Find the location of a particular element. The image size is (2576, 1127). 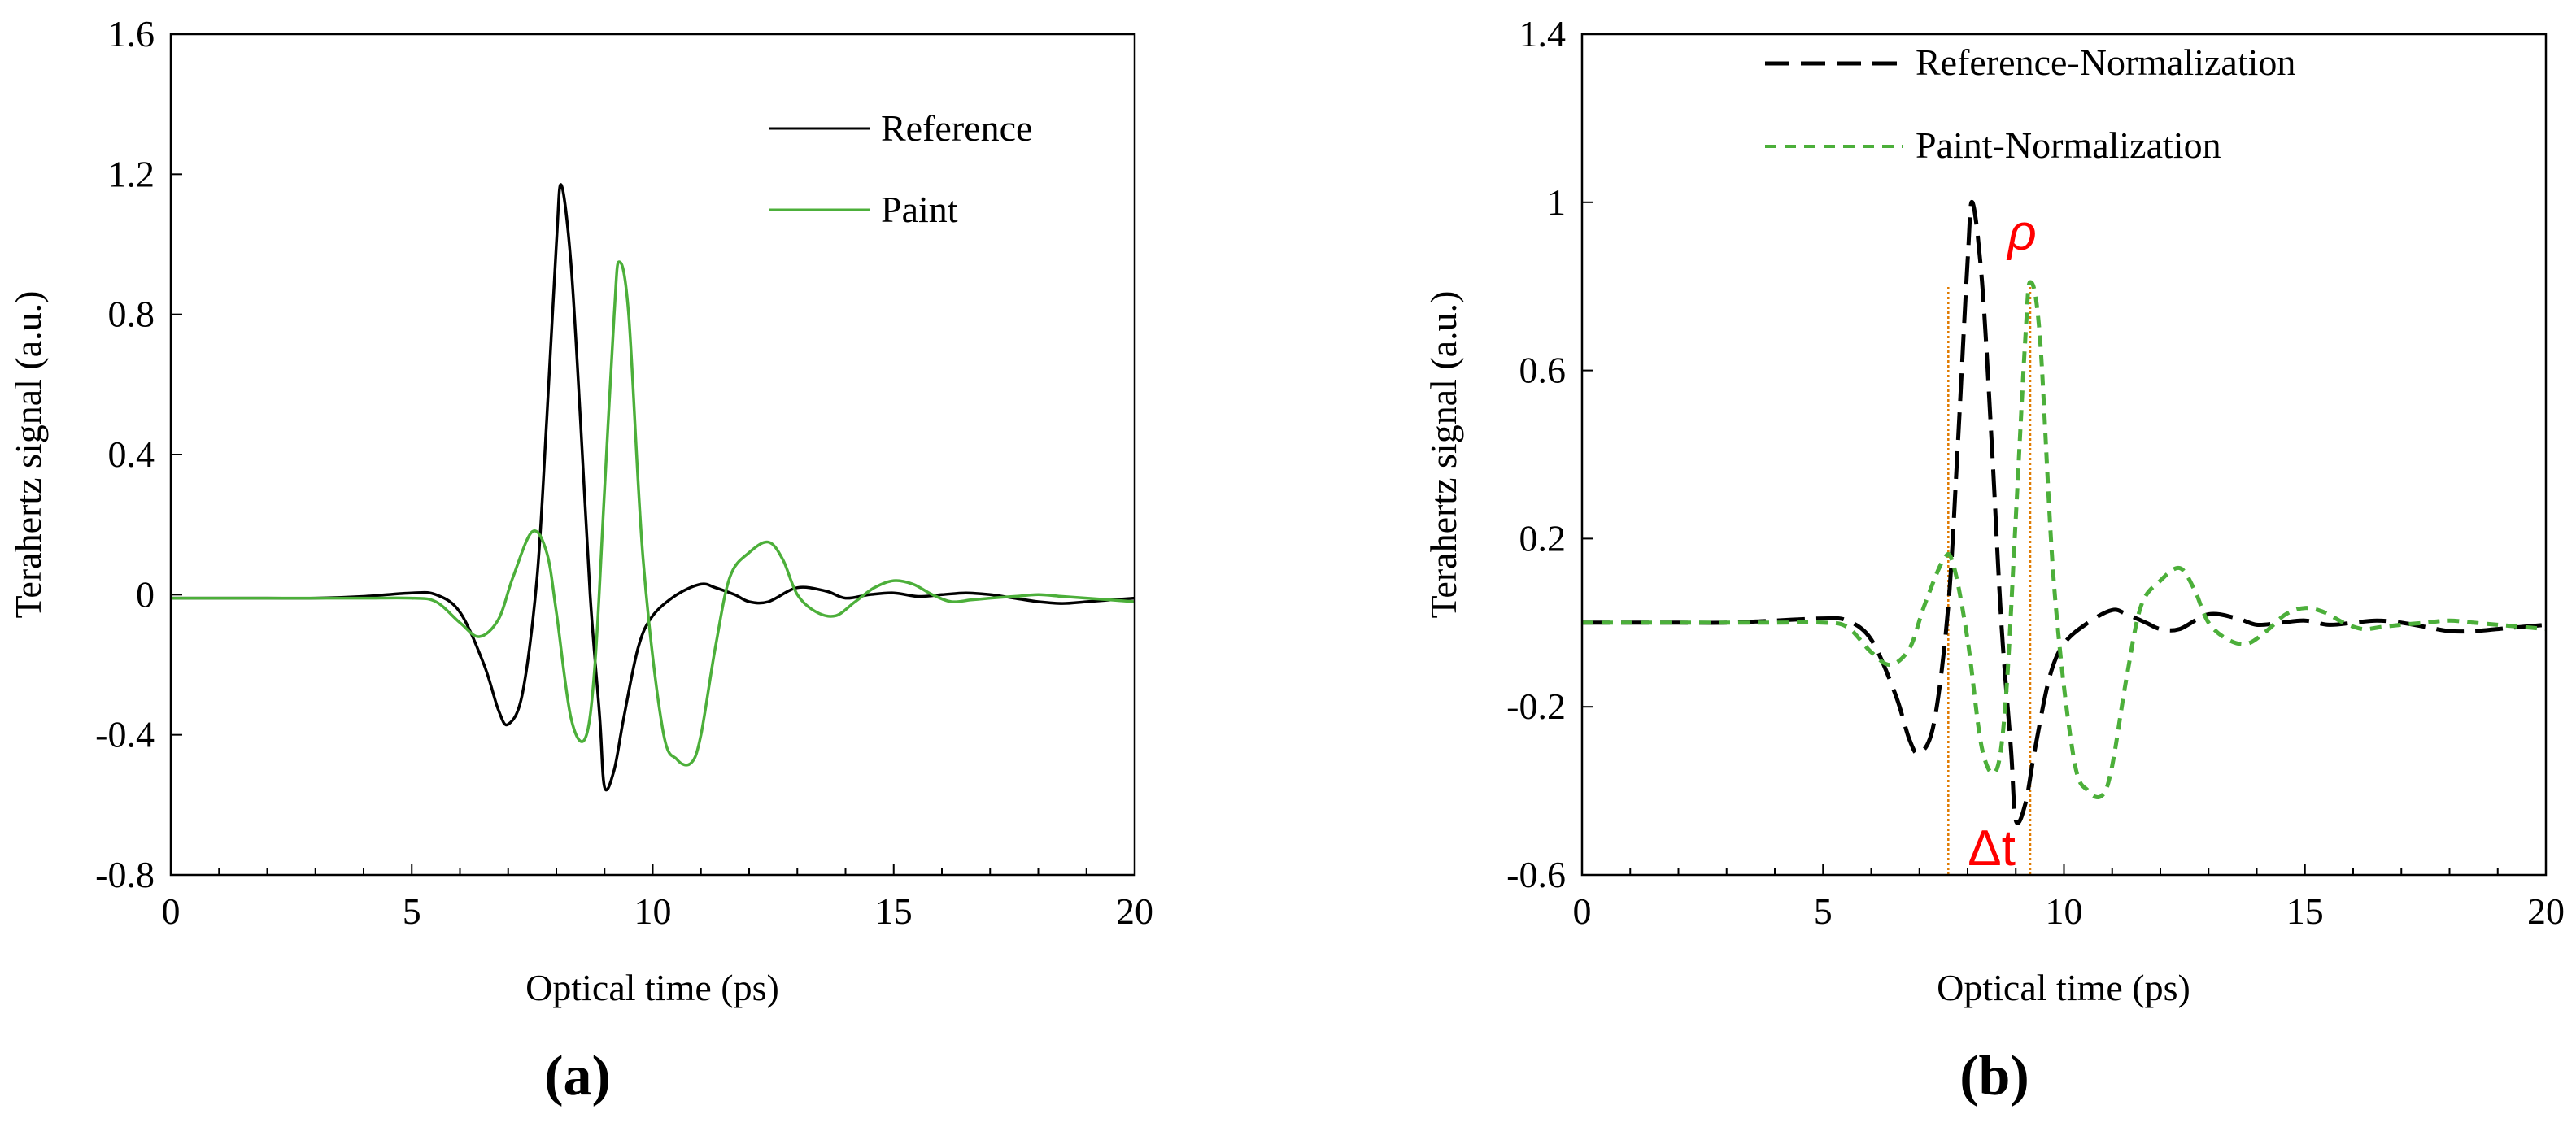

panel-a-y-axis-title: Terahertz signal (a.u.) is located at coordinates (28, 455).